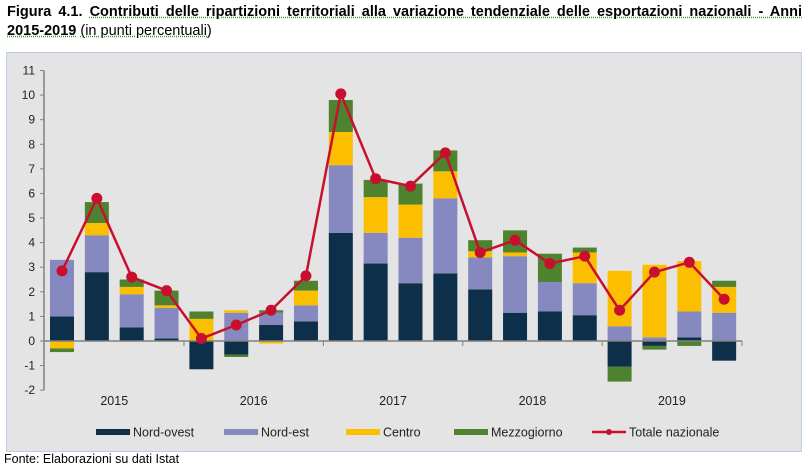 The height and width of the screenshot is (476, 808). What do you see at coordinates (31, 193) in the screenshot?
I see `y-tick-label: 6` at bounding box center [31, 193].